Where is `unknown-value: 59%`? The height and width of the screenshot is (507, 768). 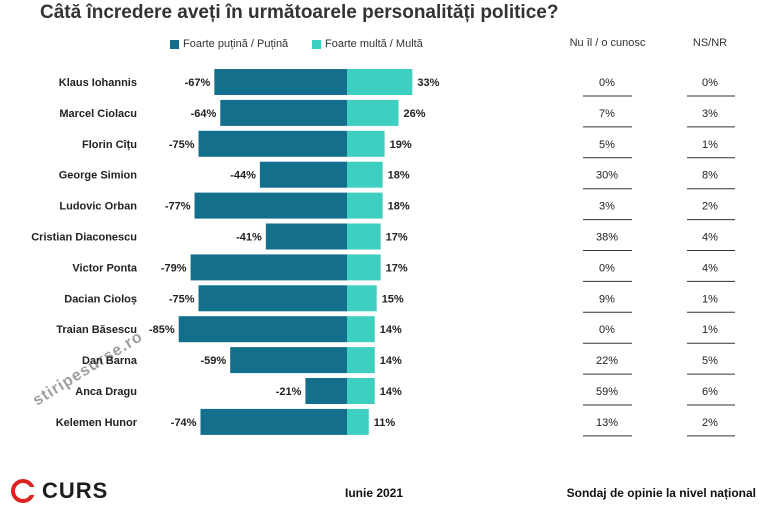
unknown-value: 59% is located at coordinates (607, 392).